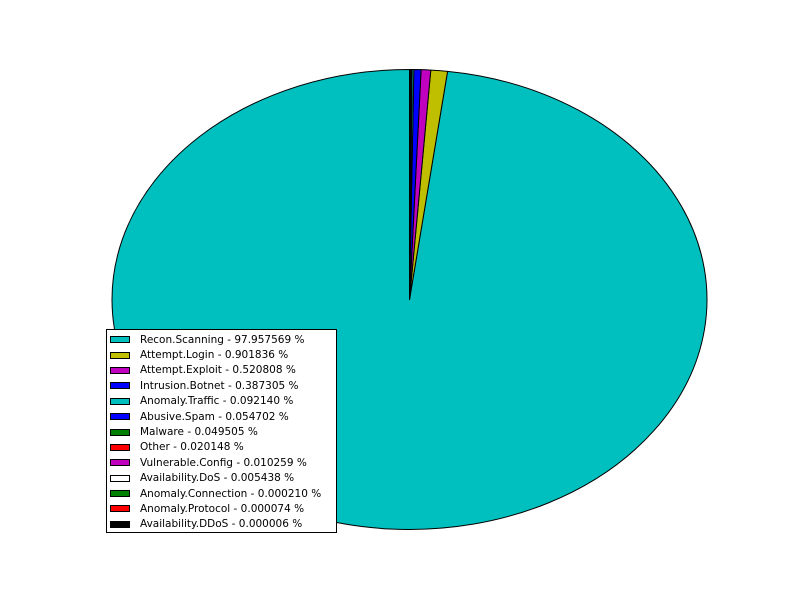  I want to click on legend-item: Recon.Scanning - 97.957569 %, so click(223, 339).